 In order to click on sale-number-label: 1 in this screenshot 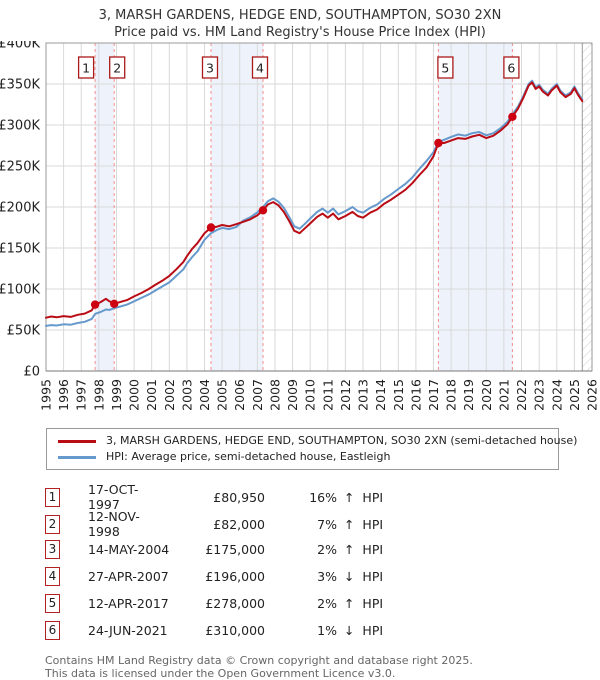, I will do `click(86, 68)`.